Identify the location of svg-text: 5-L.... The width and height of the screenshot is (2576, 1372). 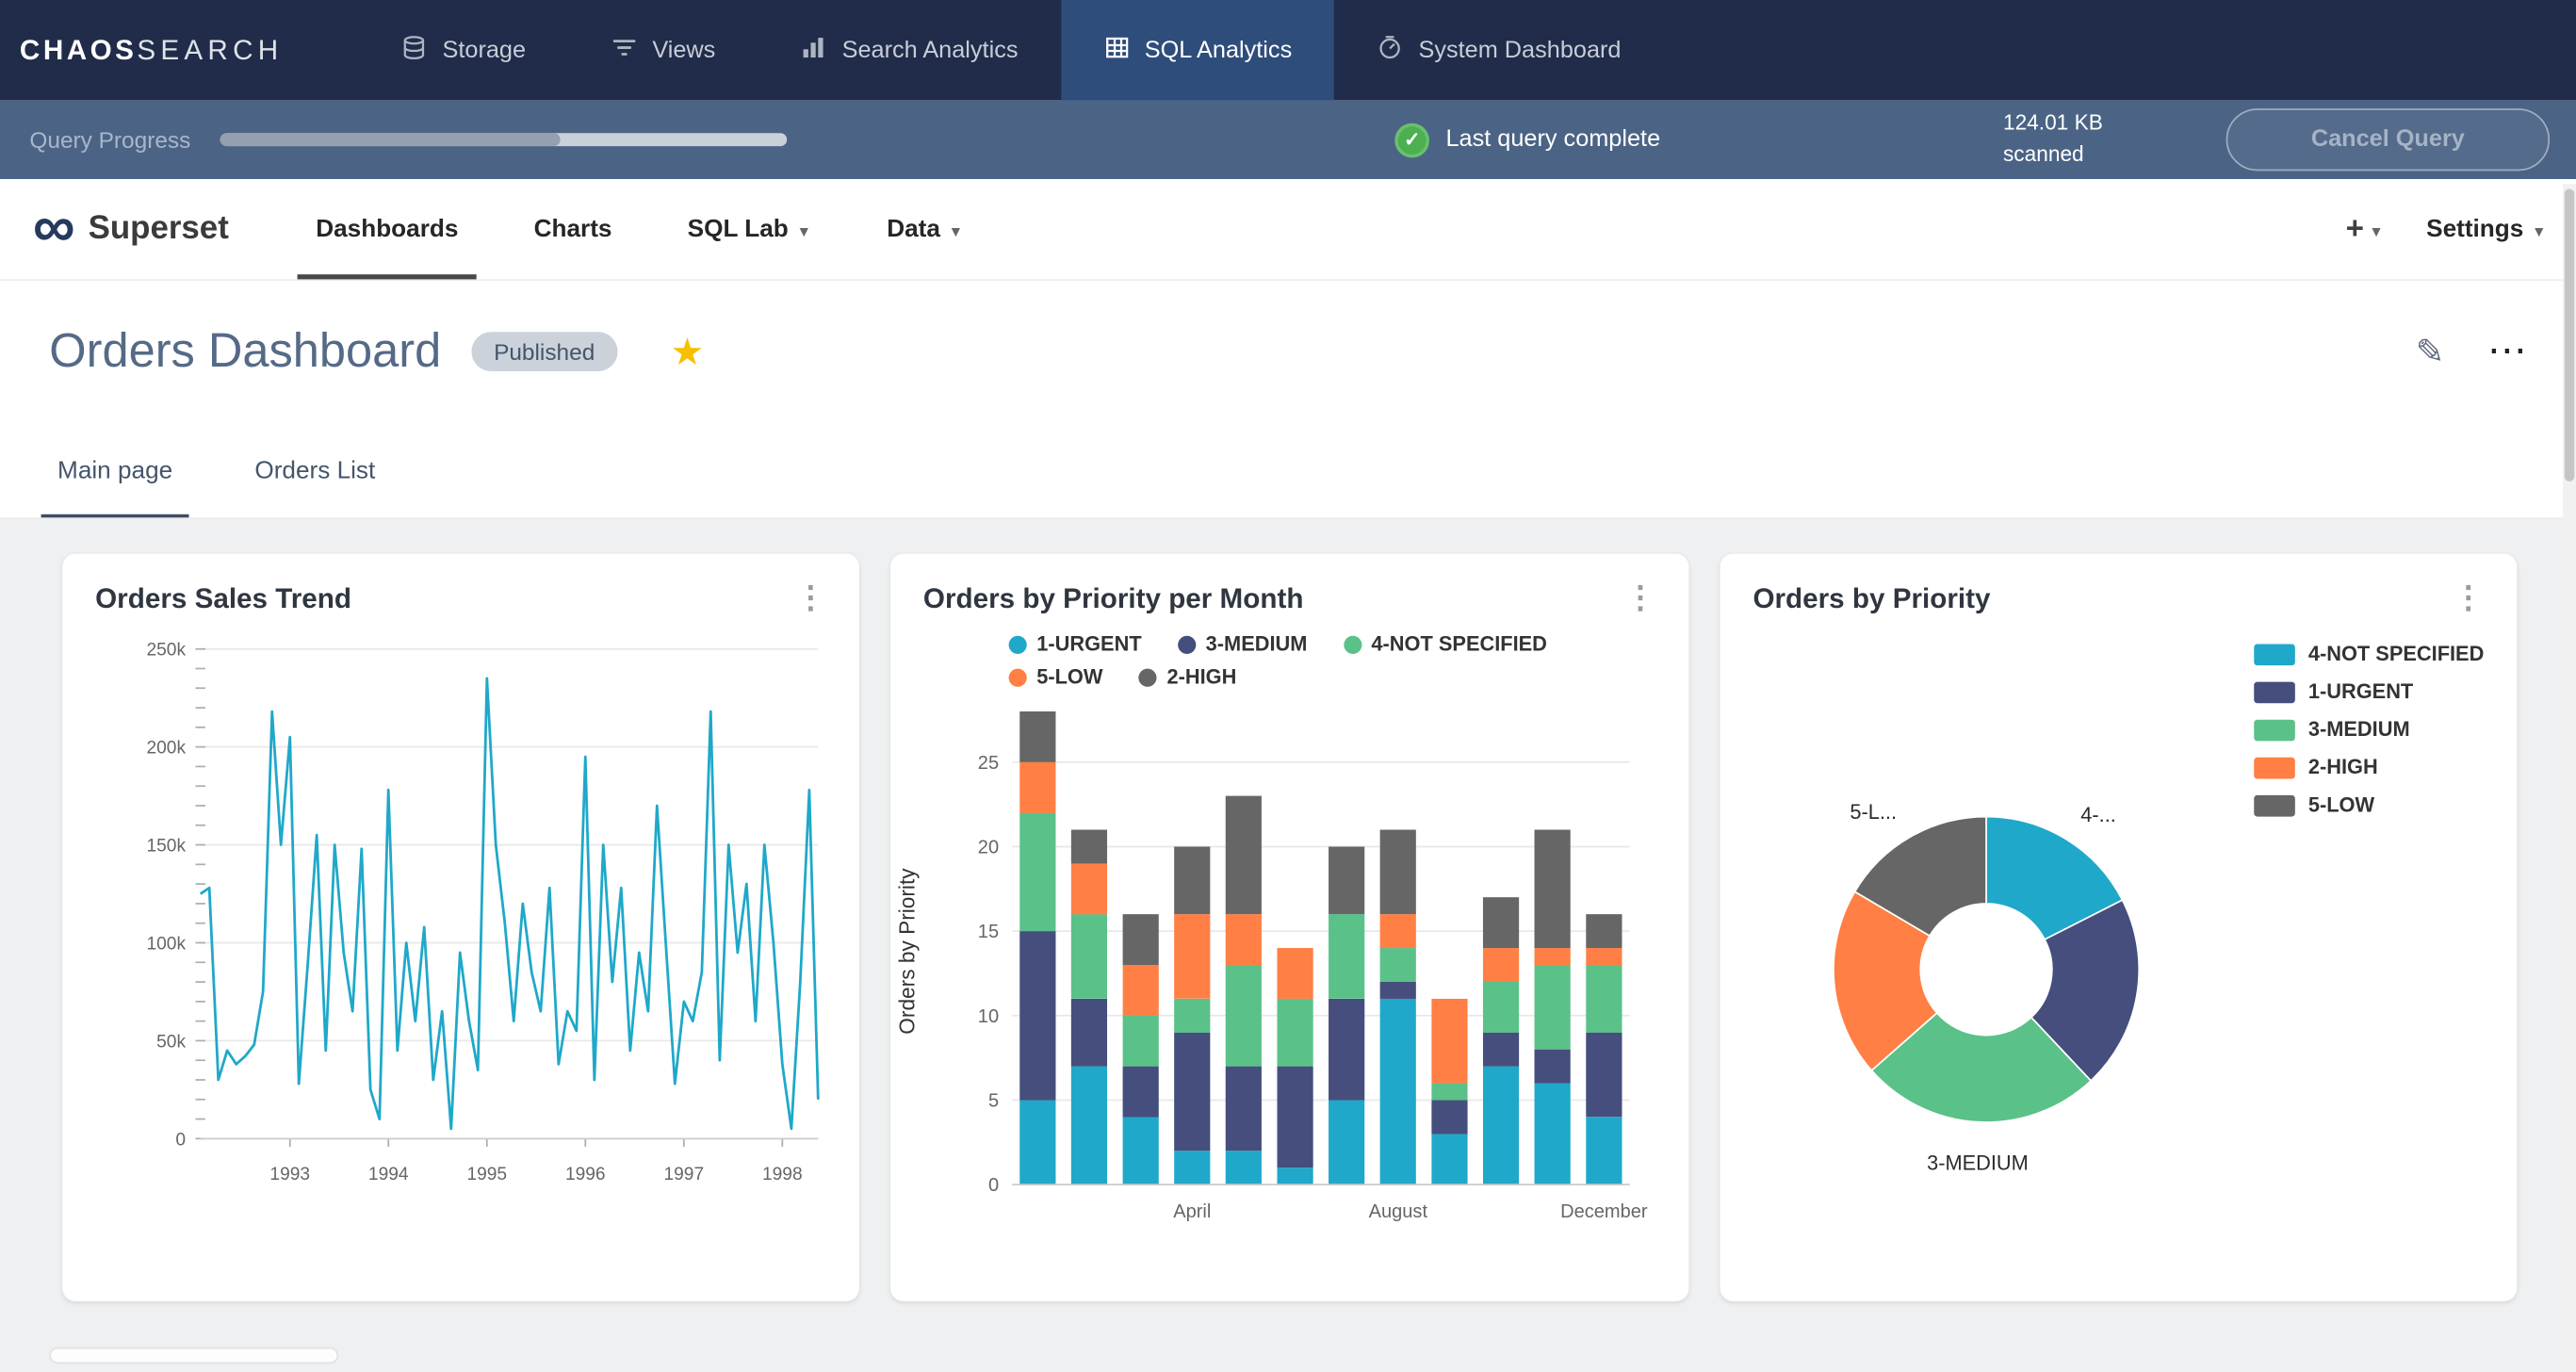
(1873, 812).